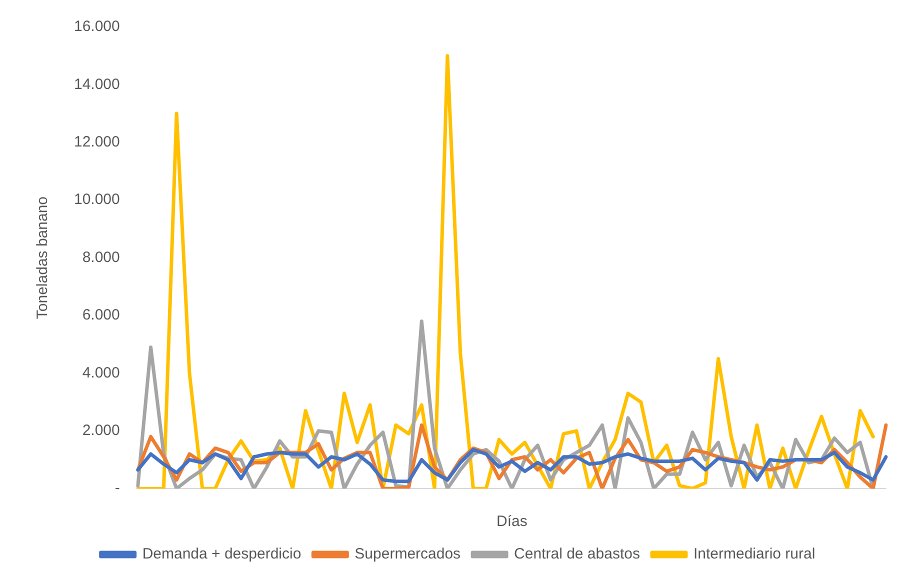 This screenshot has width=904, height=582. What do you see at coordinates (101, 315) in the screenshot?
I see `y-tick-label: 6.000` at bounding box center [101, 315].